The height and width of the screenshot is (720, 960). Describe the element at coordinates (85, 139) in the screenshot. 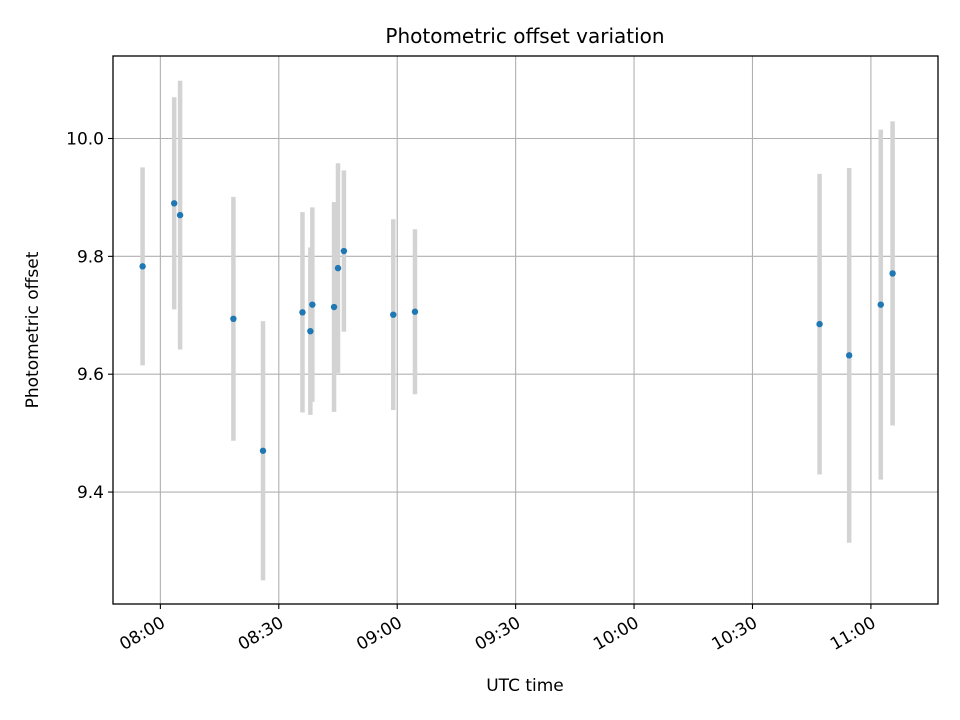

I see `y-tick-label: 10.0` at that location.